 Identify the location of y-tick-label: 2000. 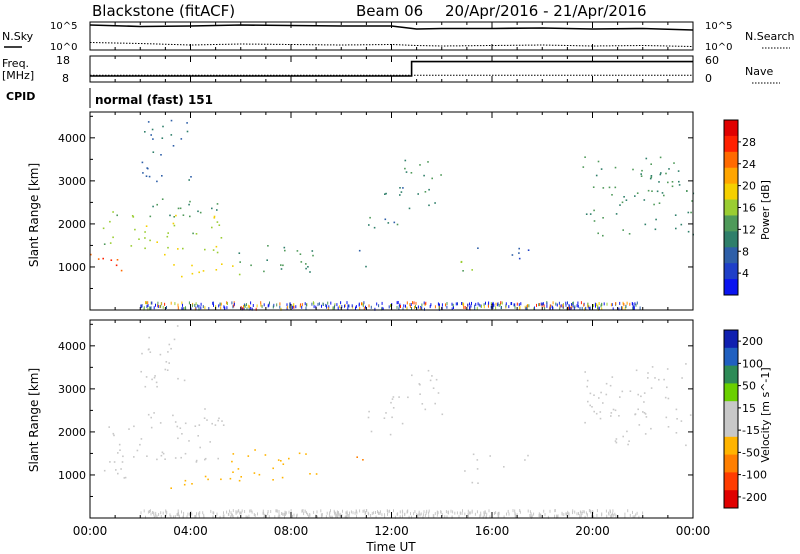
(72, 224).